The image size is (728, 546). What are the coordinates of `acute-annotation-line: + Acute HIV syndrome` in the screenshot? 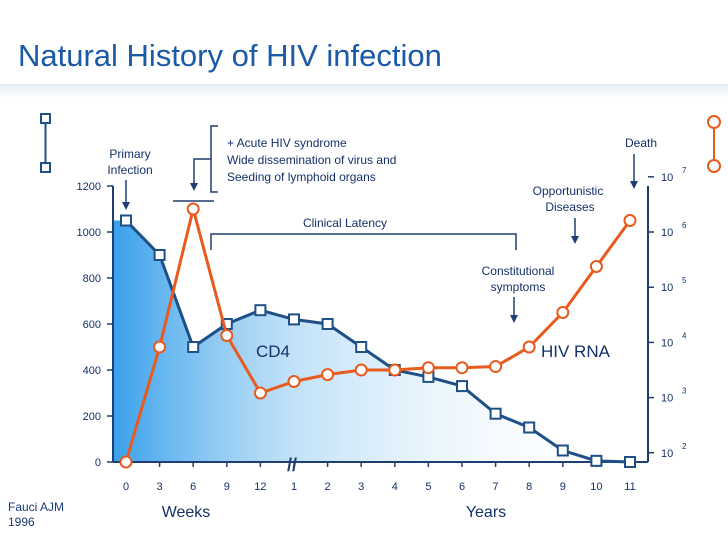 It's located at (287, 143).